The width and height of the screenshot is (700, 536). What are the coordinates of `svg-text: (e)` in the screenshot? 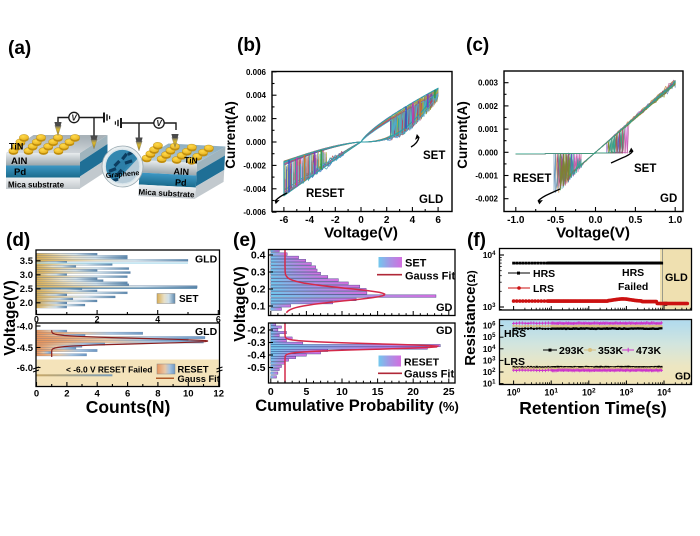 It's located at (244, 240).